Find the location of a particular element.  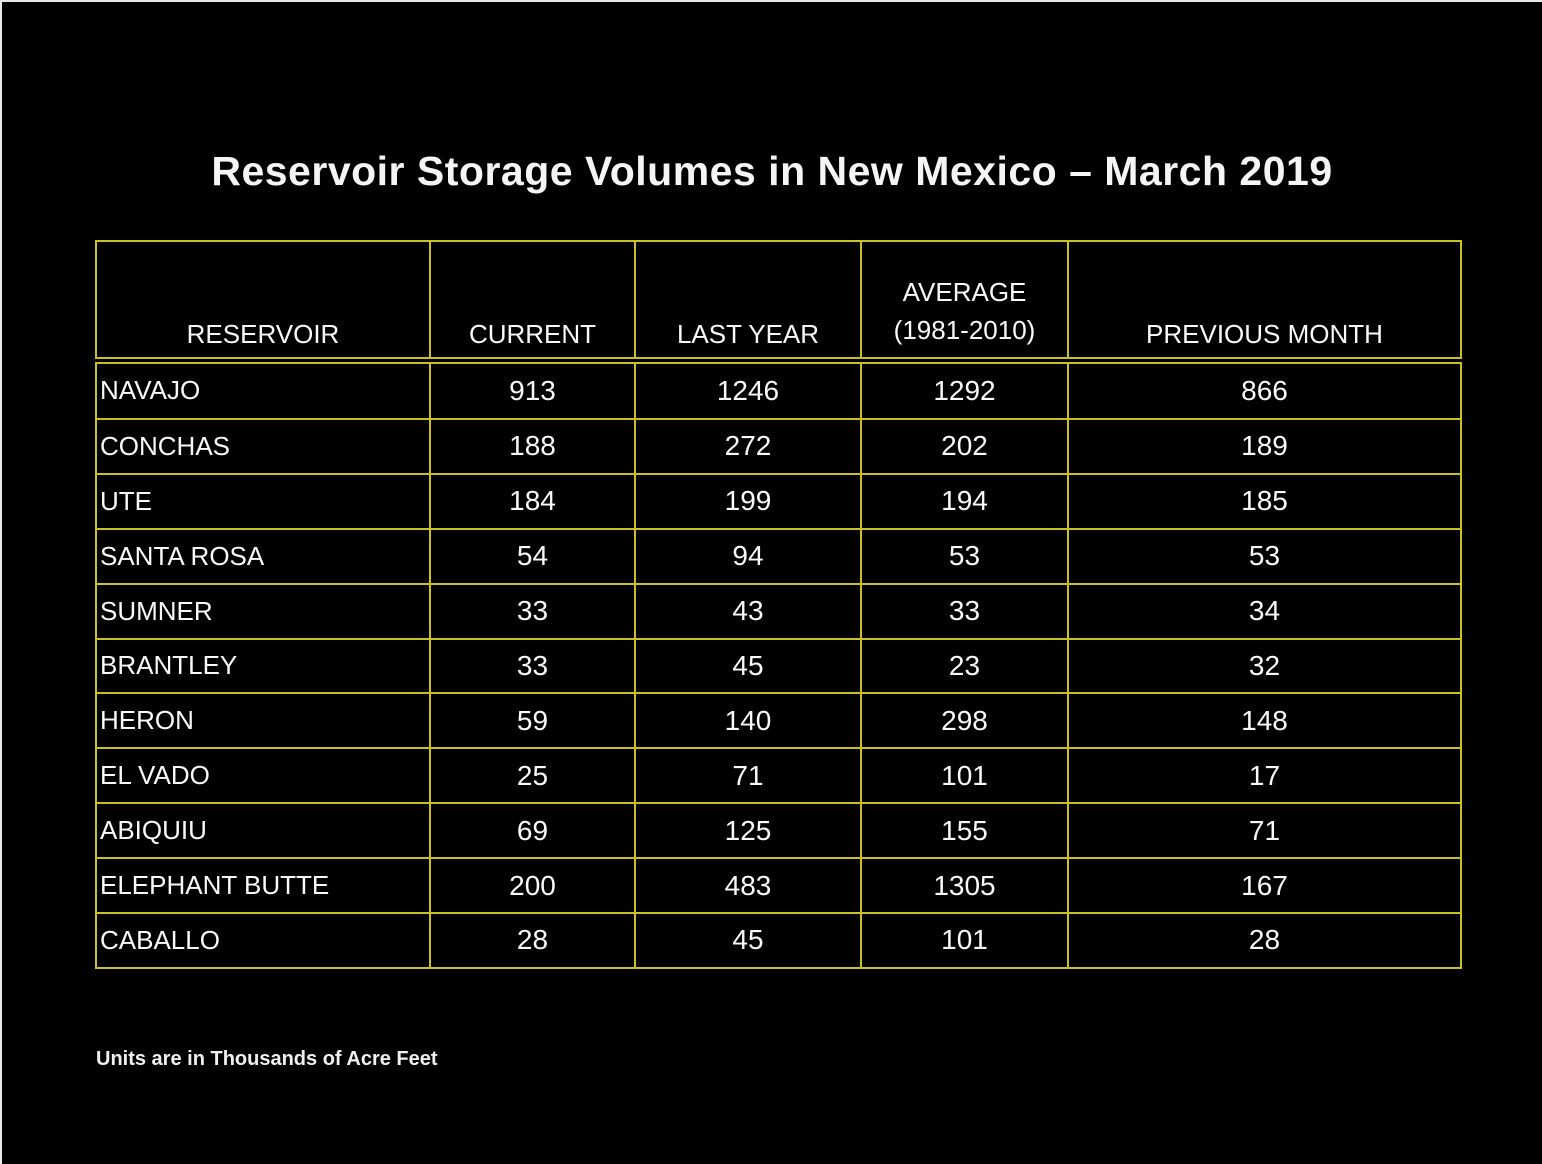

cell-reservoir: CONCHAS is located at coordinates (263, 446).